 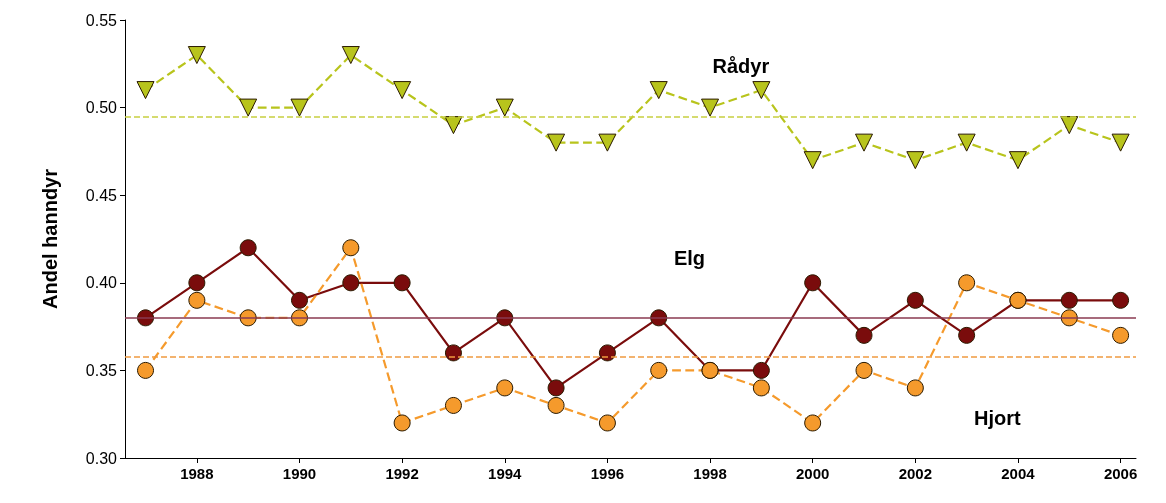 What do you see at coordinates (741, 65) in the screenshot?
I see `series-label: Rådyr` at bounding box center [741, 65].